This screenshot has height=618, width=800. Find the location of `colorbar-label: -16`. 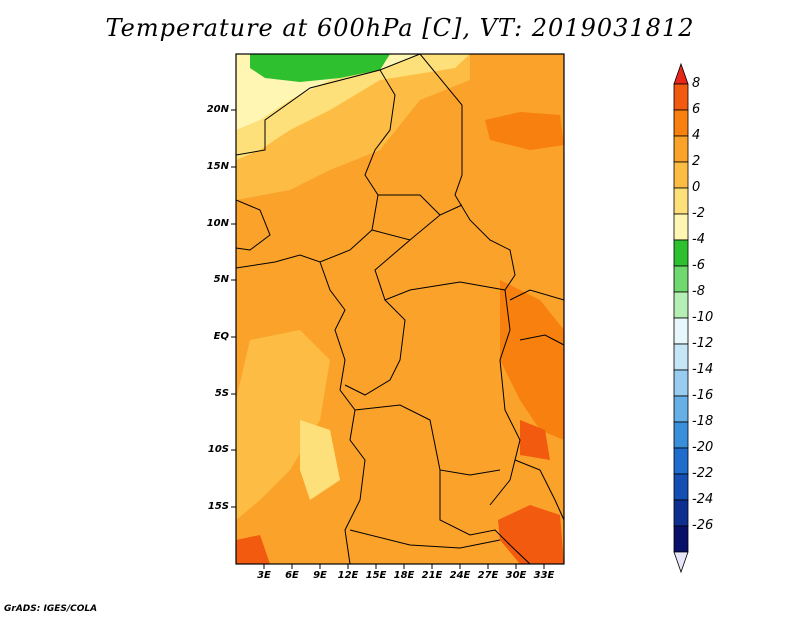

colorbar-label: -16 is located at coordinates (703, 395).